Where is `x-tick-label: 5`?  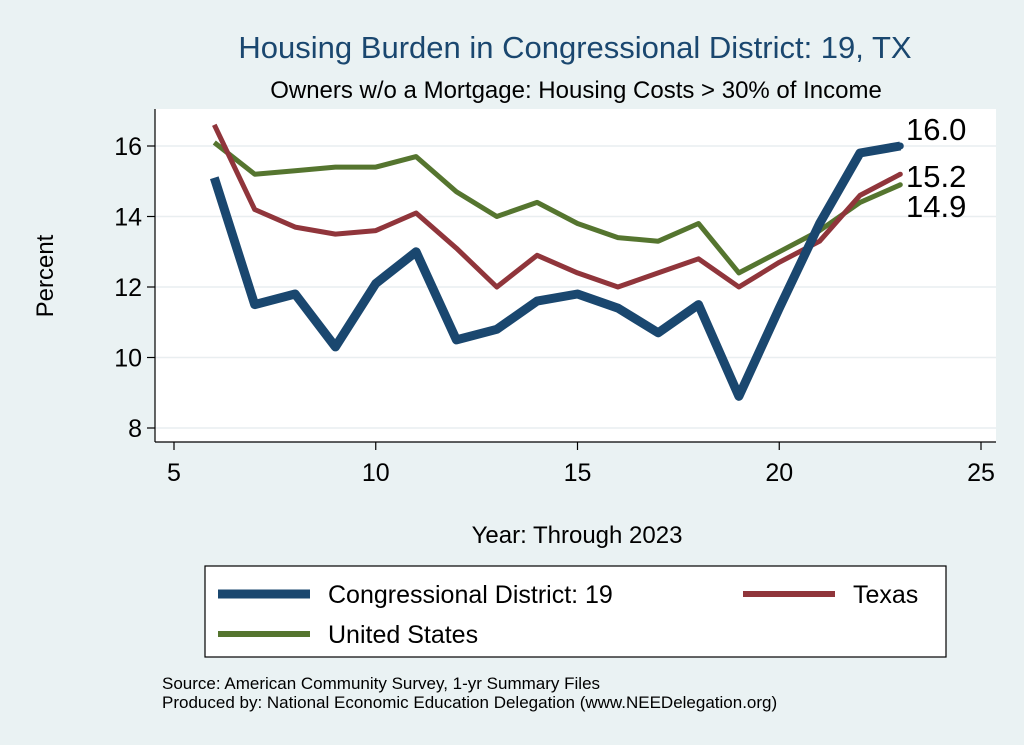 x-tick-label: 5 is located at coordinates (174, 473).